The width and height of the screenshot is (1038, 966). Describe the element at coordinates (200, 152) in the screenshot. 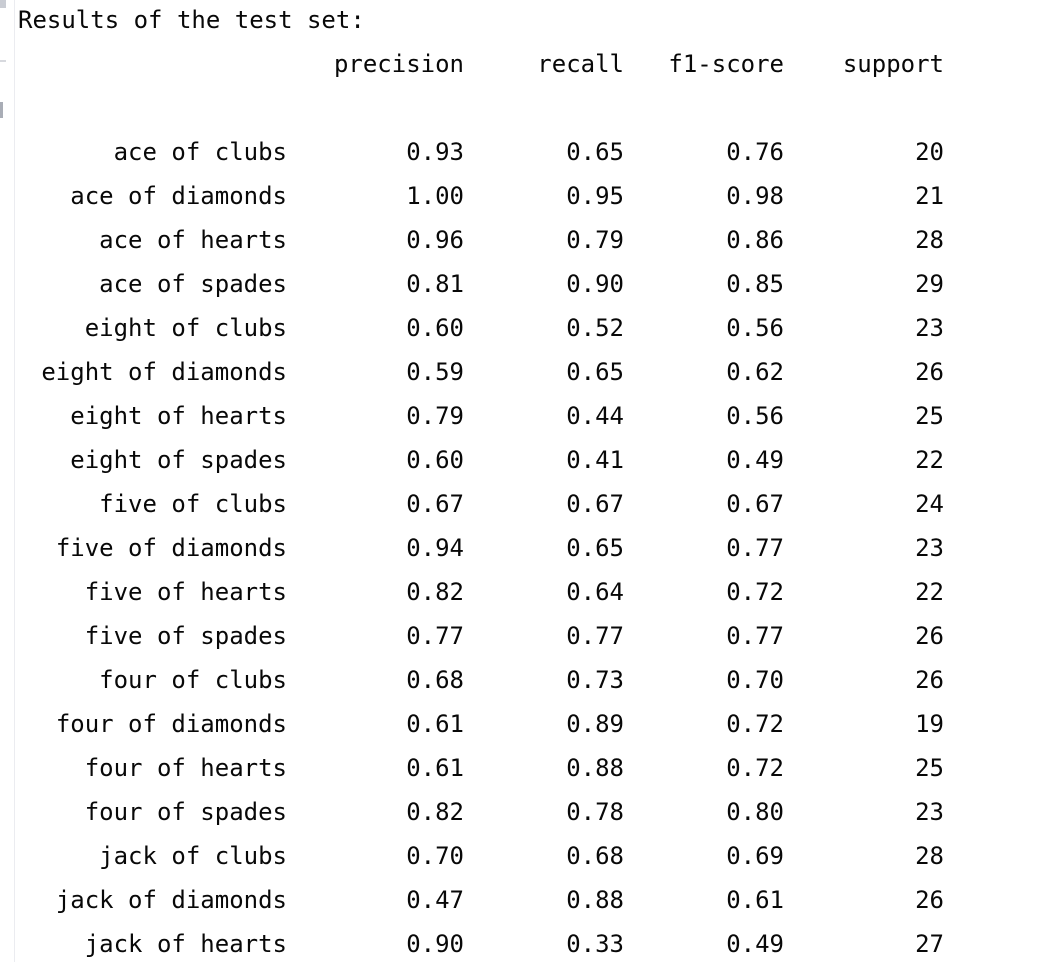

I see `row-label: ace of clubs` at that location.